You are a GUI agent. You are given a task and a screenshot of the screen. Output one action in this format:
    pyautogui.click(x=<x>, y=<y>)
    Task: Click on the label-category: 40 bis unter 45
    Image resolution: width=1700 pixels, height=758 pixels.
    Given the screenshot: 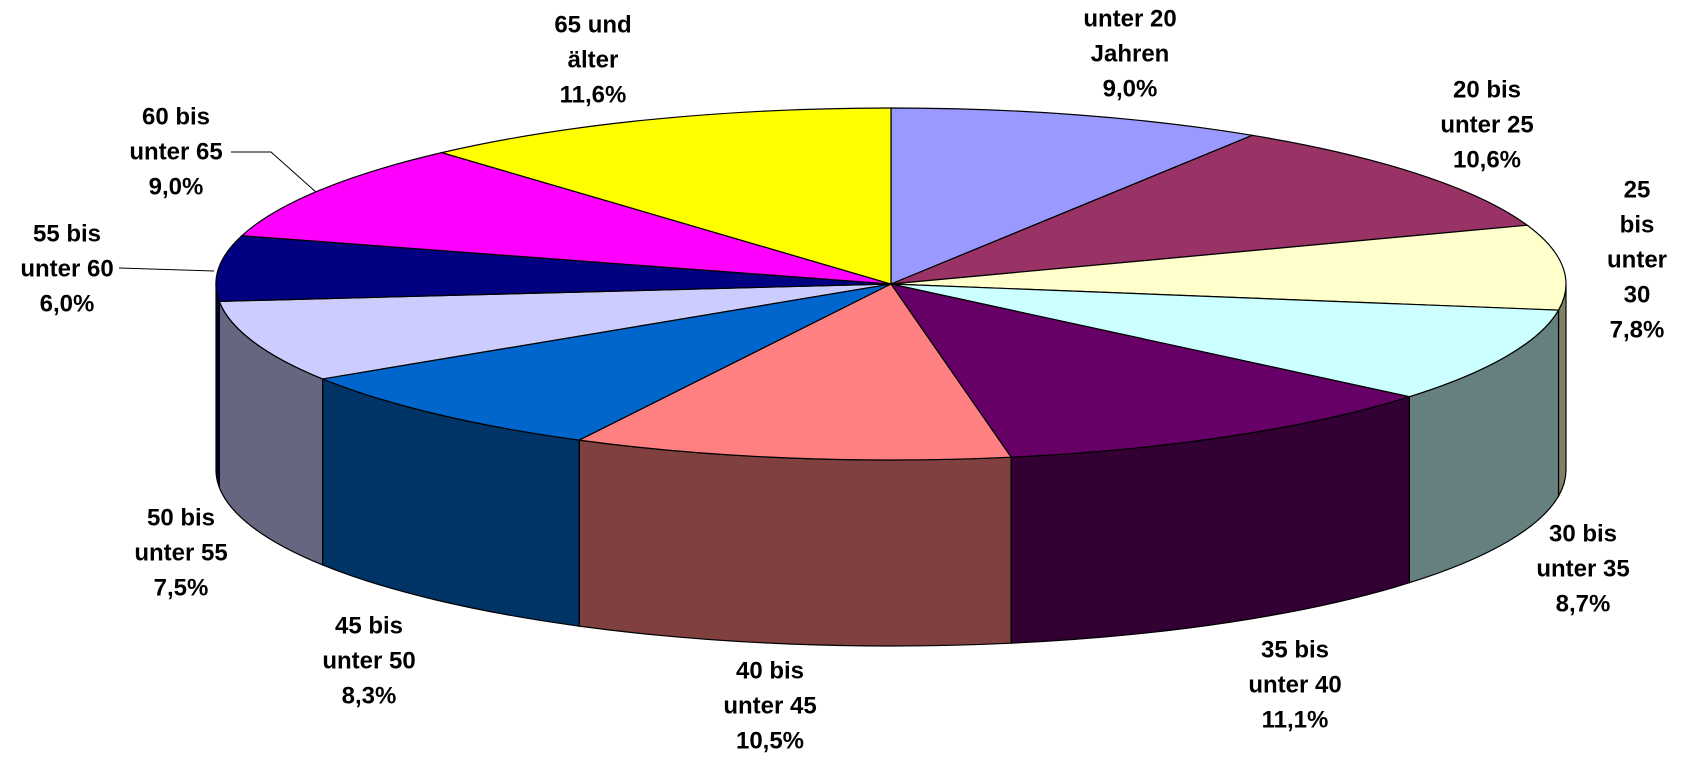 What is the action you would take?
    pyautogui.click(x=770, y=688)
    